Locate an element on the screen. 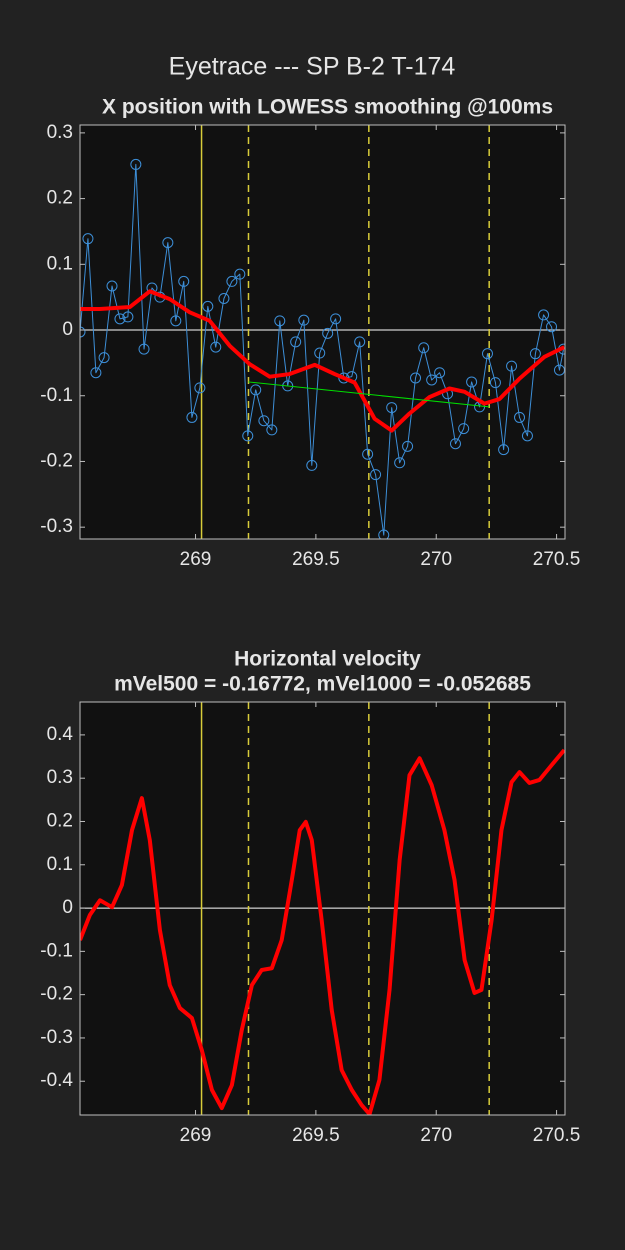 The height and width of the screenshot is (1250, 625). chart-title: X position with LOWESS smoothing @100ms is located at coordinates (327, 107).